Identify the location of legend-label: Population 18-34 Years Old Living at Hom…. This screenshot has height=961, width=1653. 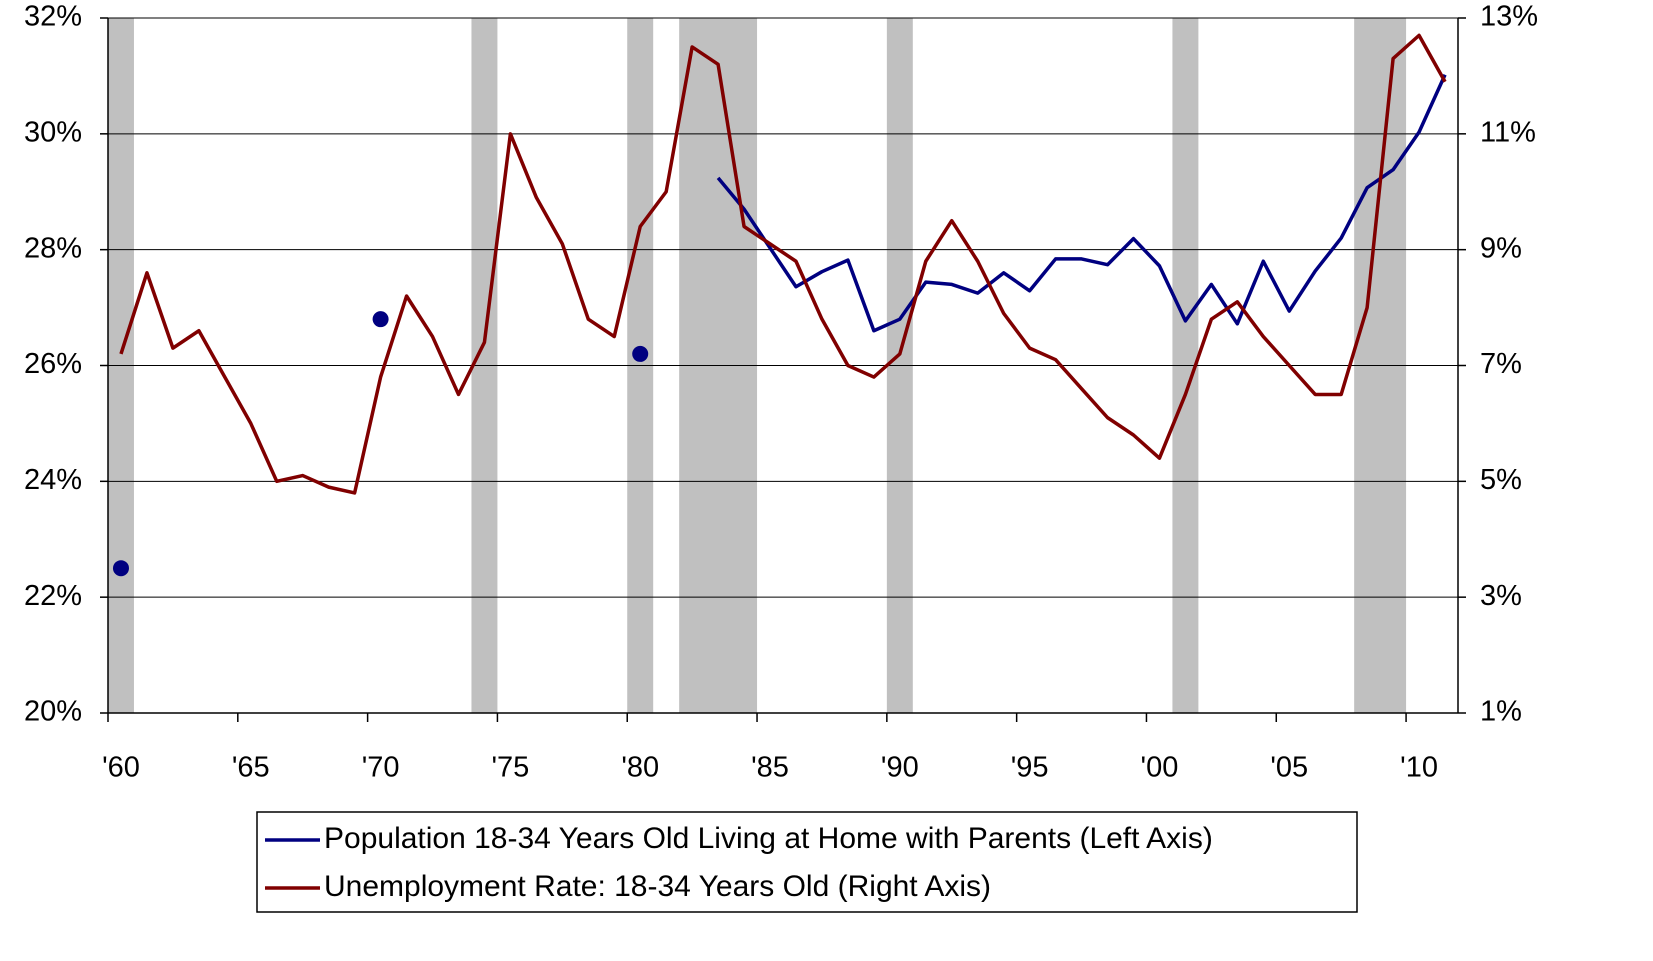
(768, 838).